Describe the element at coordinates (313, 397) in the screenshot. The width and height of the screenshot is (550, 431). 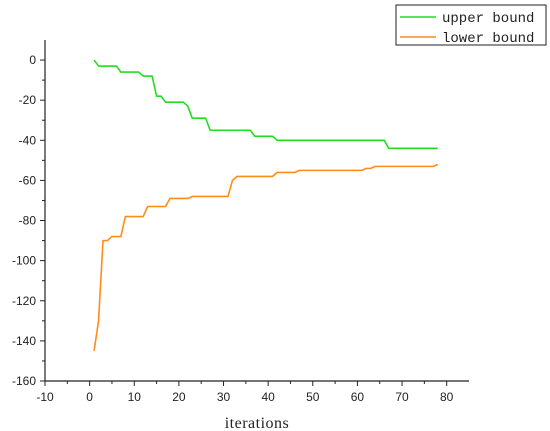
I see `x-tick-label: 50` at that location.